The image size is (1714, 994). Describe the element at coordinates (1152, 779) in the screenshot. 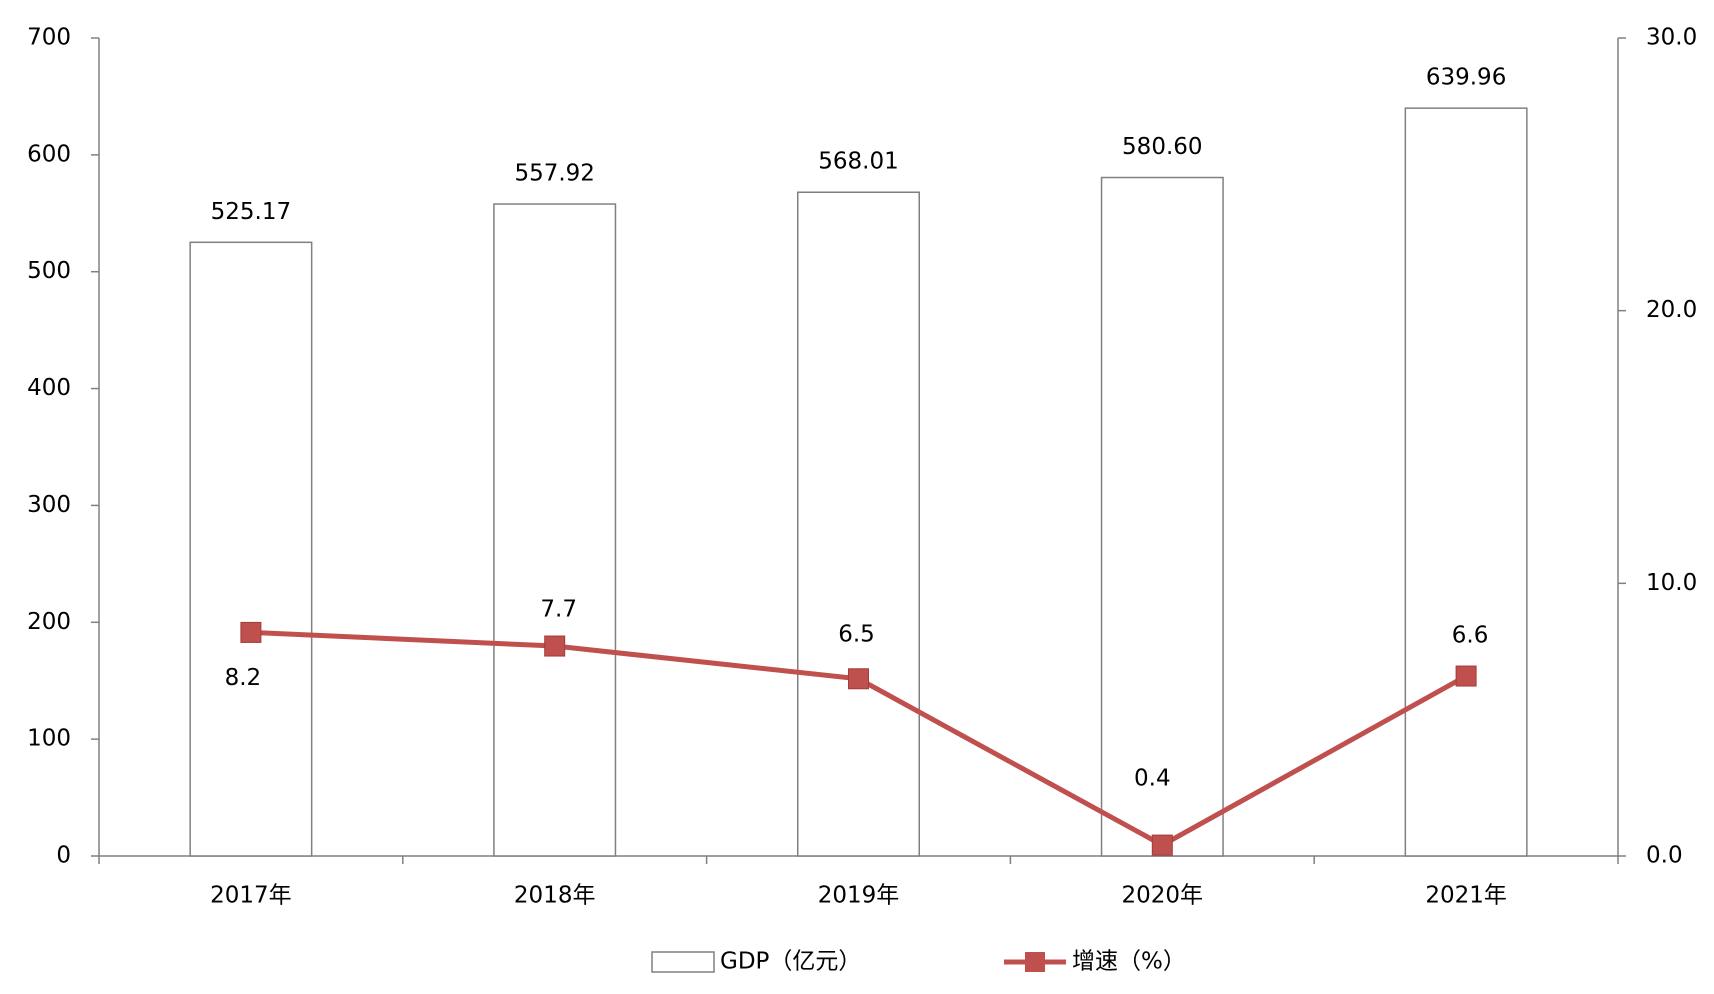

I see `line-value-label: 0.4` at that location.